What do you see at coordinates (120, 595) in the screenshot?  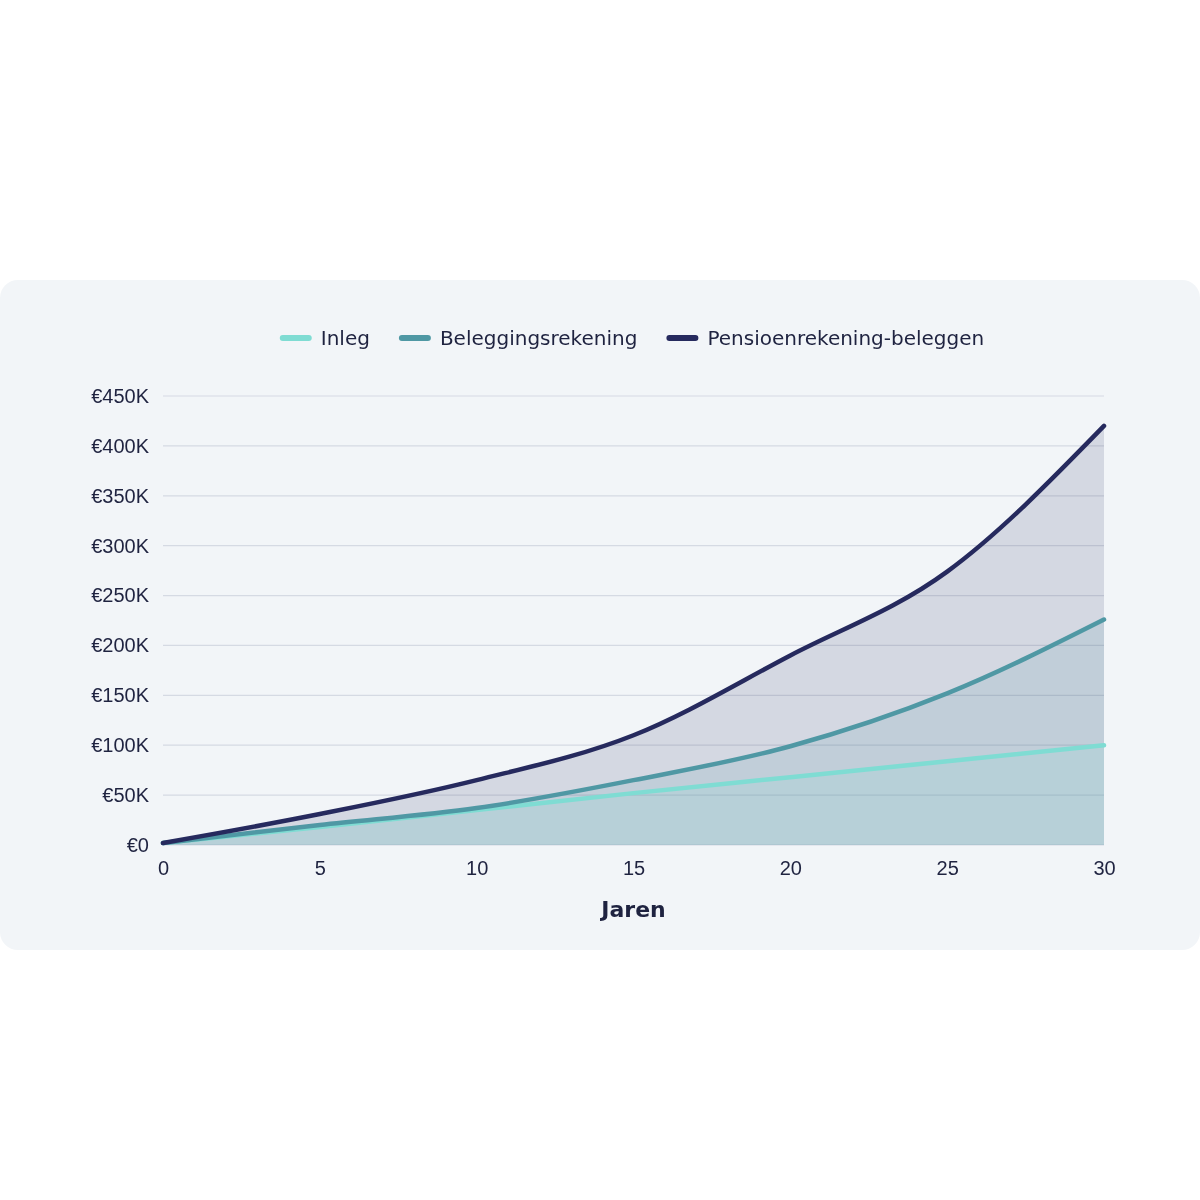 I see `y-tick-label: €250K` at bounding box center [120, 595].